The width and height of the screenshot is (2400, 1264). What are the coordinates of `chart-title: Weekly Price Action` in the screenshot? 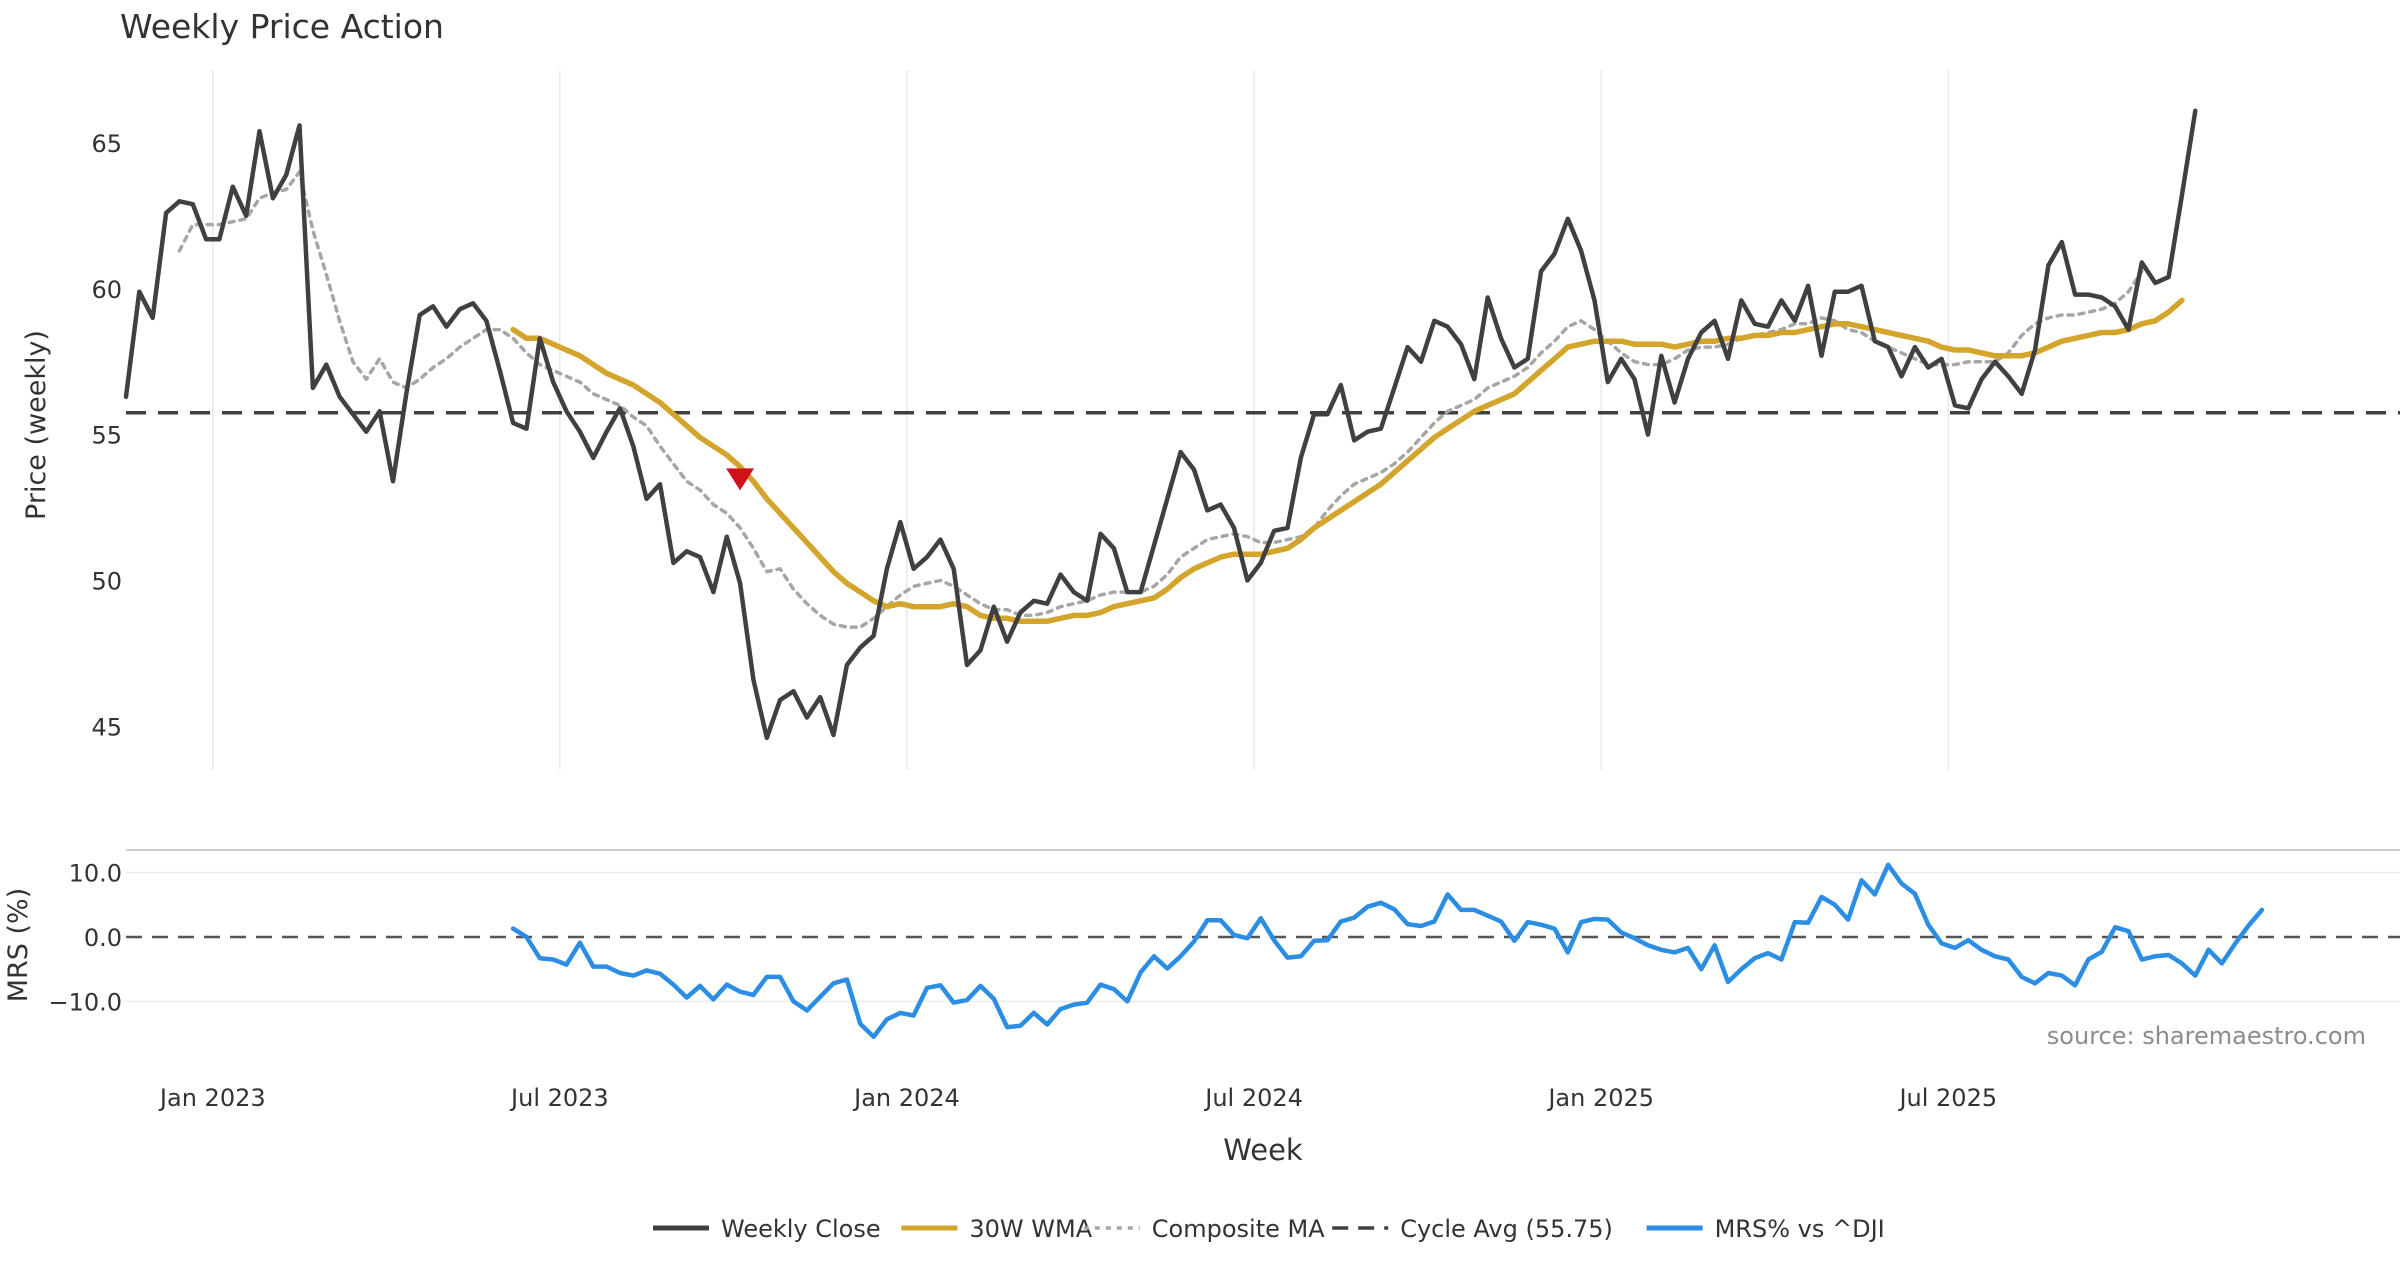 It's located at (282, 26).